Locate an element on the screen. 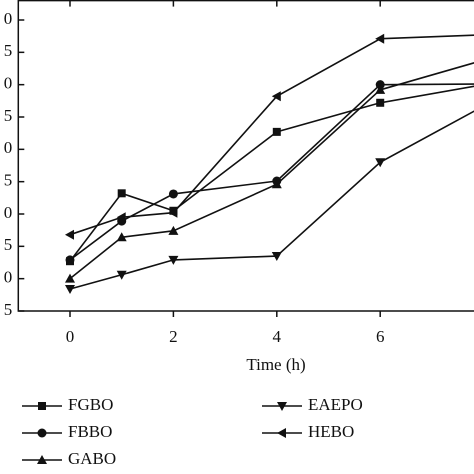 The image size is (474, 474). legend-label: EAEPO is located at coordinates (335, 404).